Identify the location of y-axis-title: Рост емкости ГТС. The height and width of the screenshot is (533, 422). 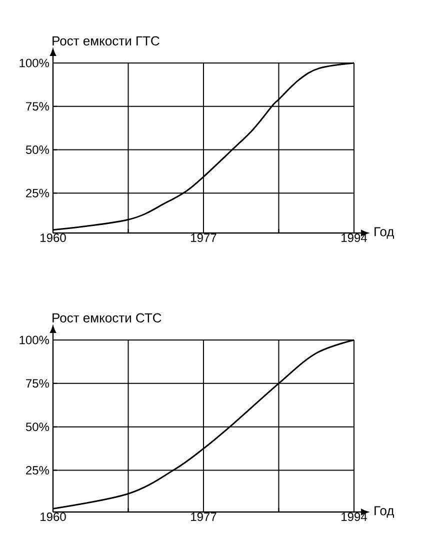
(106, 41).